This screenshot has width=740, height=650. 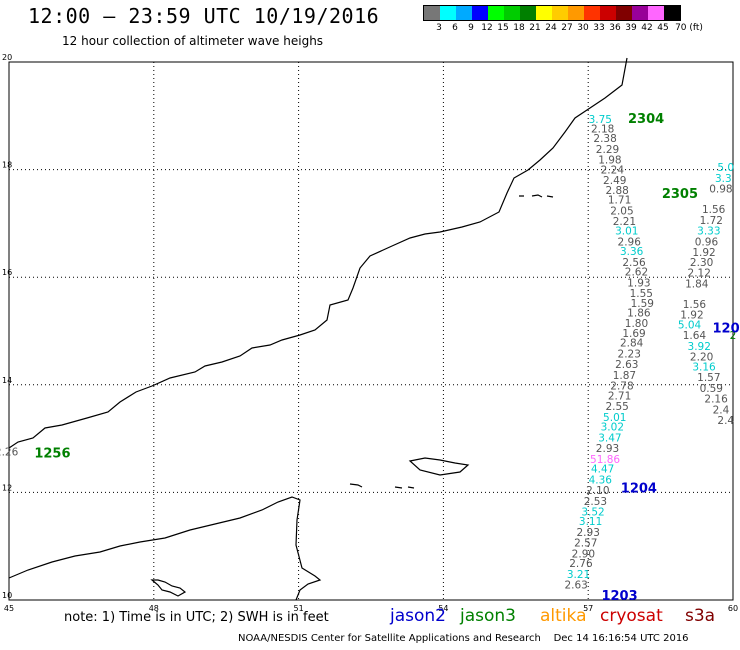 I want to click on colorbar-tick-label: 6, so click(x=455, y=28).